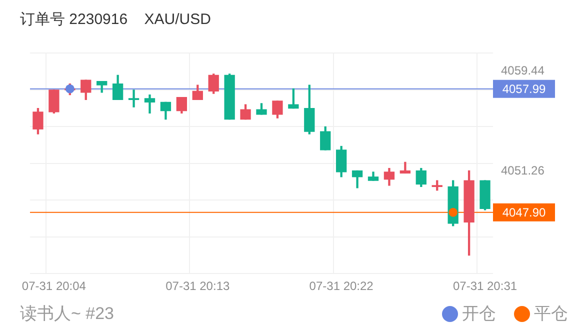 The image size is (588, 334). I want to click on x-tick-label: 07-31 20:22, so click(341, 286).